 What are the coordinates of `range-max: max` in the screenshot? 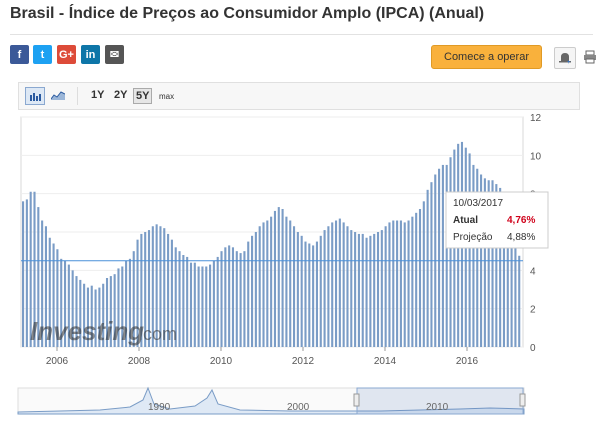 It's located at (167, 96).